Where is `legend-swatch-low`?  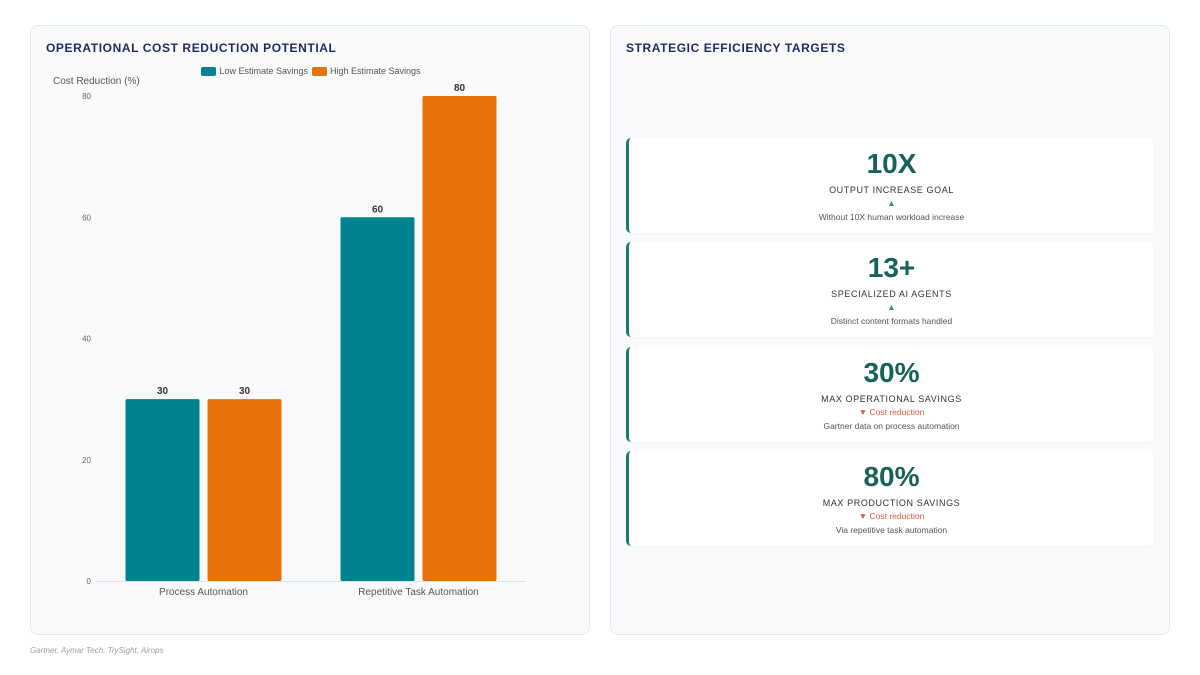
legend-swatch-low is located at coordinates (209, 71).